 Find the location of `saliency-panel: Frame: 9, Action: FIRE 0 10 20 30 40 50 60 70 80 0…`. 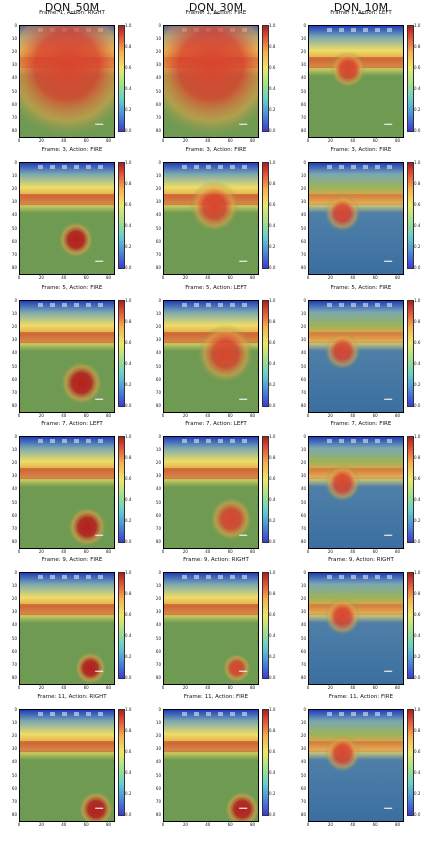

saliency-panel: Frame: 9, Action: FIRE 0 10 20 30 40 50 60 70 80 0… is located at coordinates (72, 625).